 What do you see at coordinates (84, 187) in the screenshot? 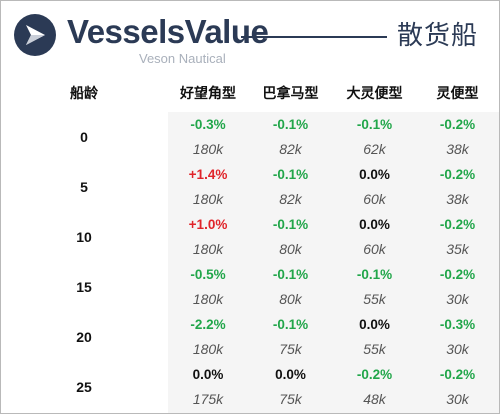
I see `age-label: 5` at bounding box center [84, 187].